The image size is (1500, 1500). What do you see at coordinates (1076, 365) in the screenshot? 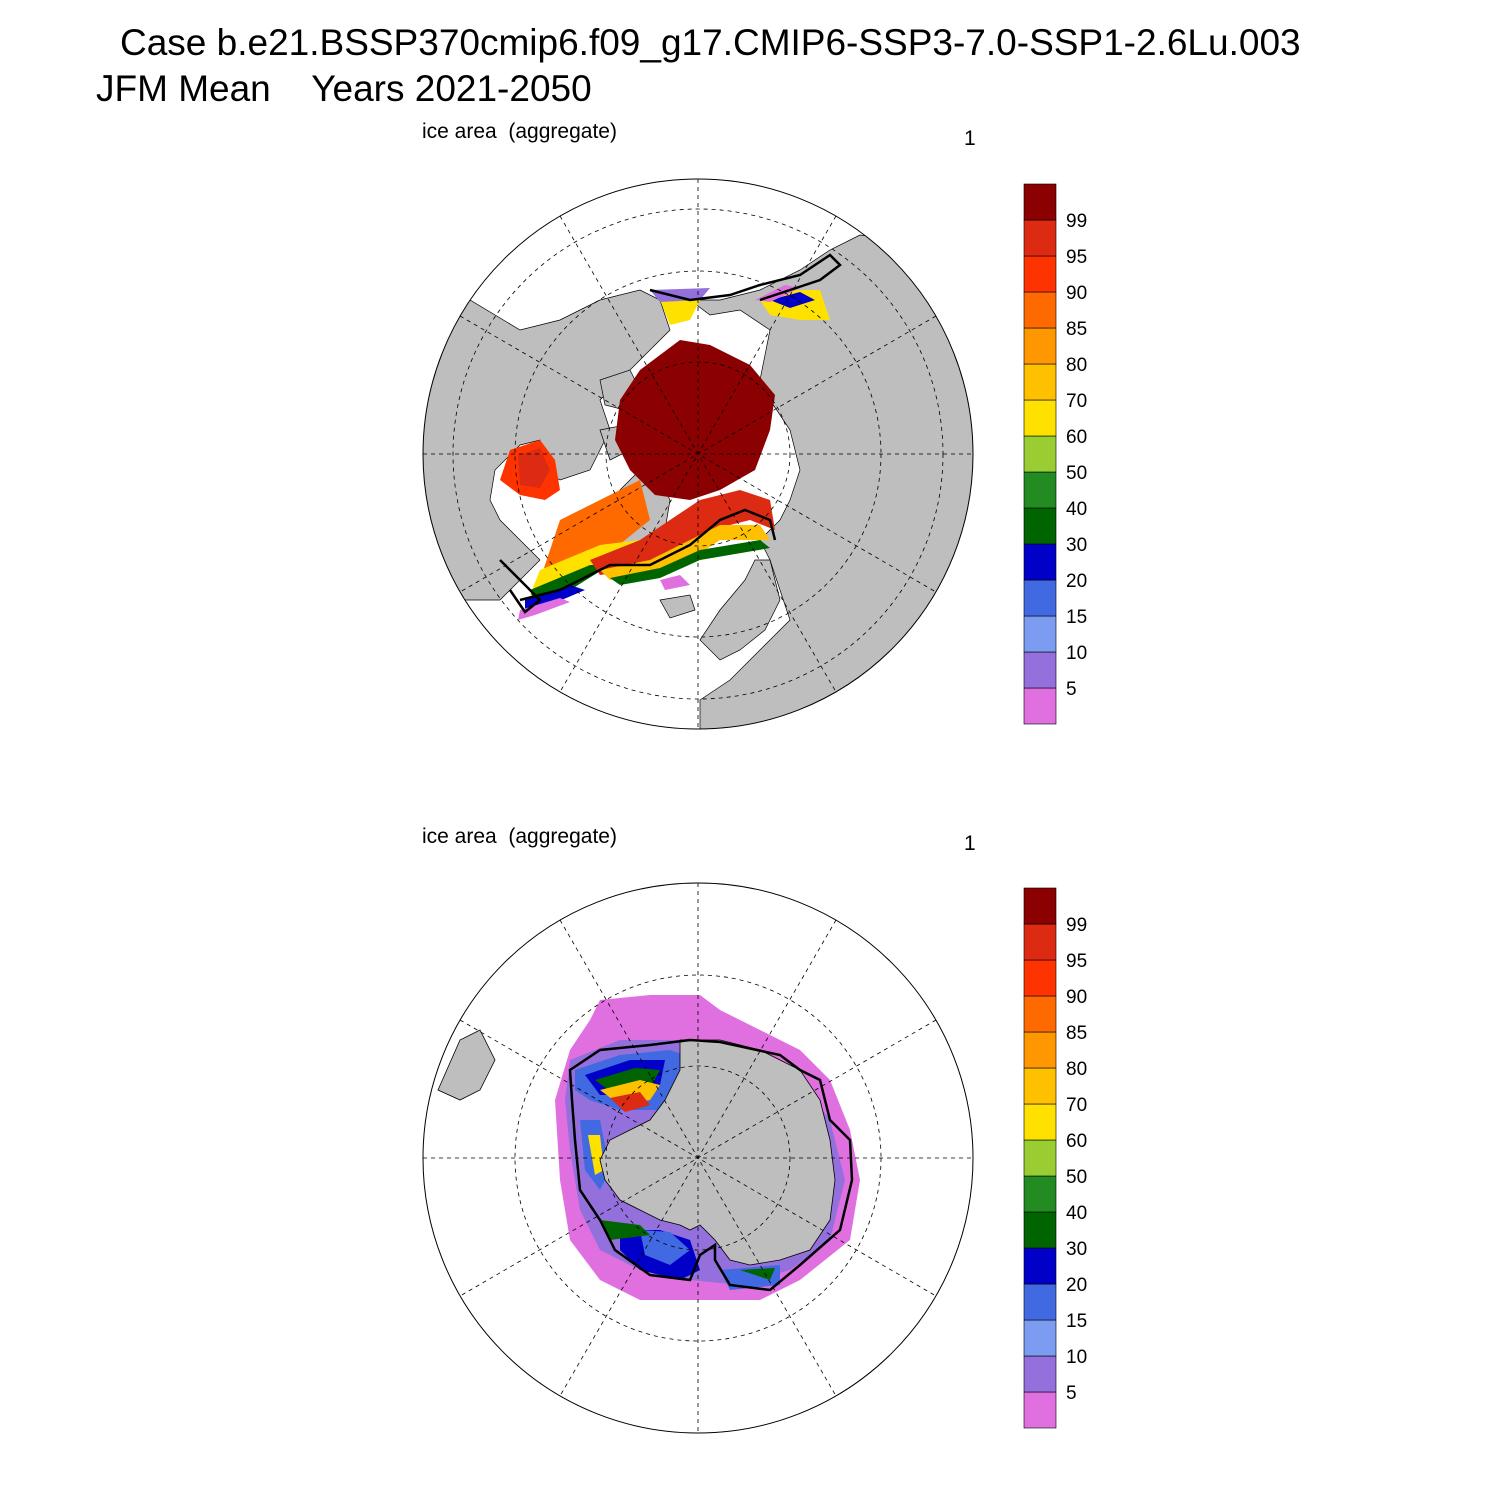
I see `north-colorbar-label: 80` at bounding box center [1076, 365].